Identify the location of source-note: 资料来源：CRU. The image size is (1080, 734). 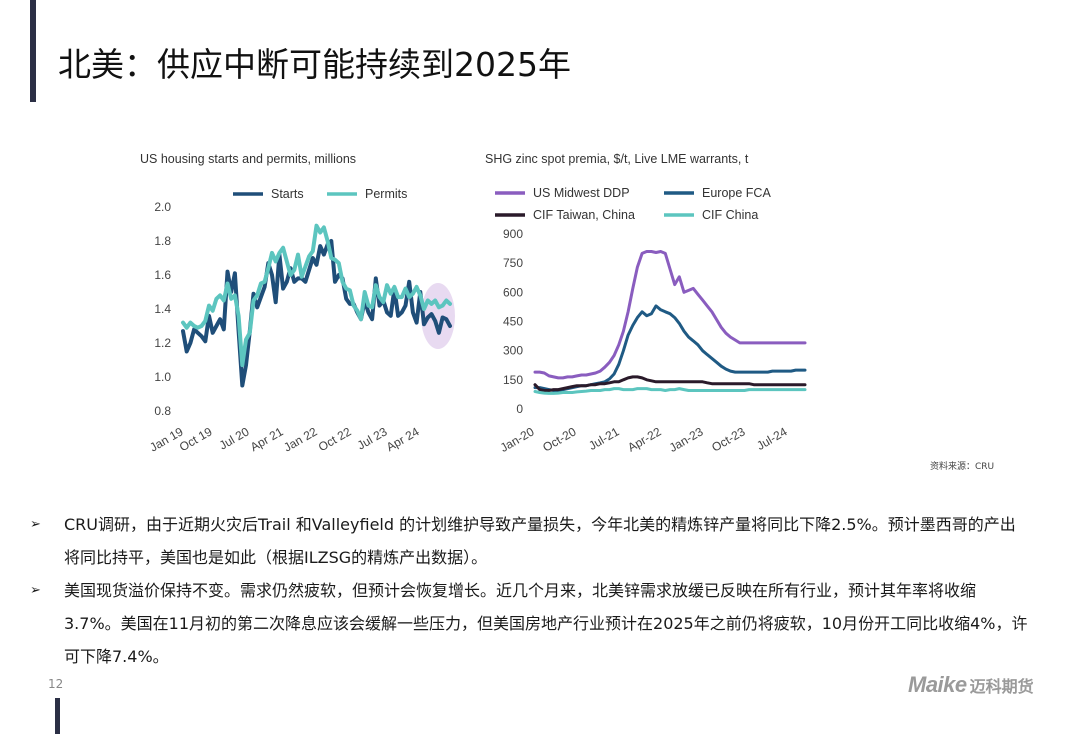
(962, 467).